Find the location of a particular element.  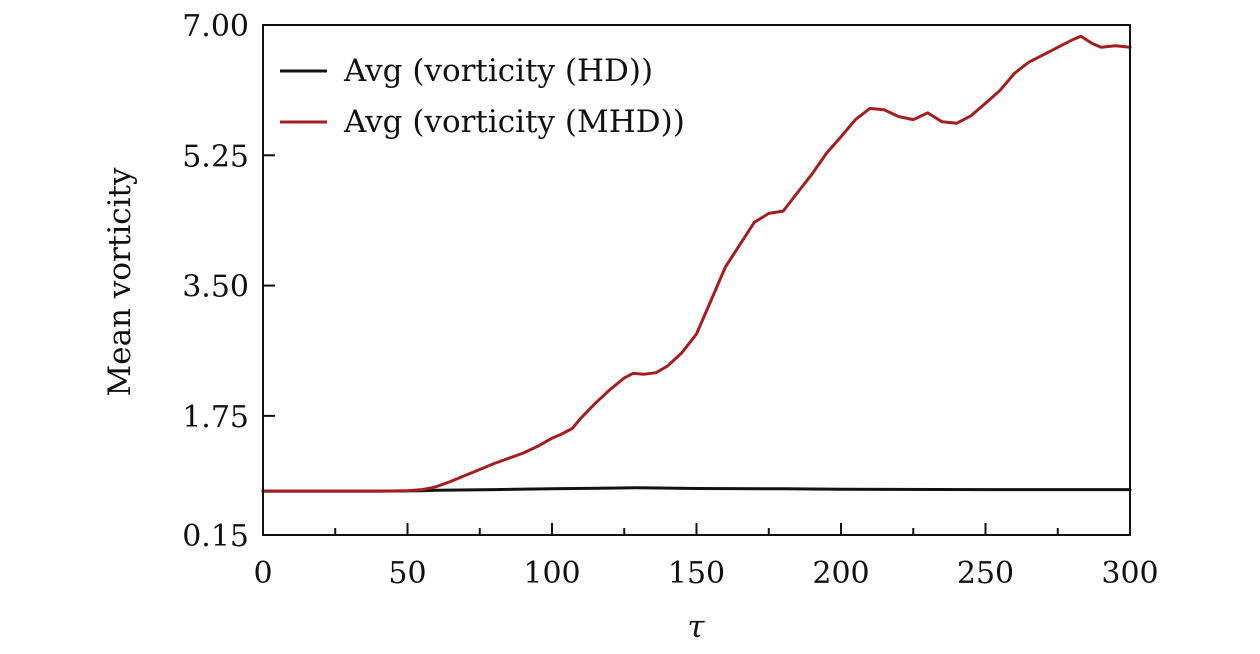

x-tick-label: 250 is located at coordinates (985, 573).